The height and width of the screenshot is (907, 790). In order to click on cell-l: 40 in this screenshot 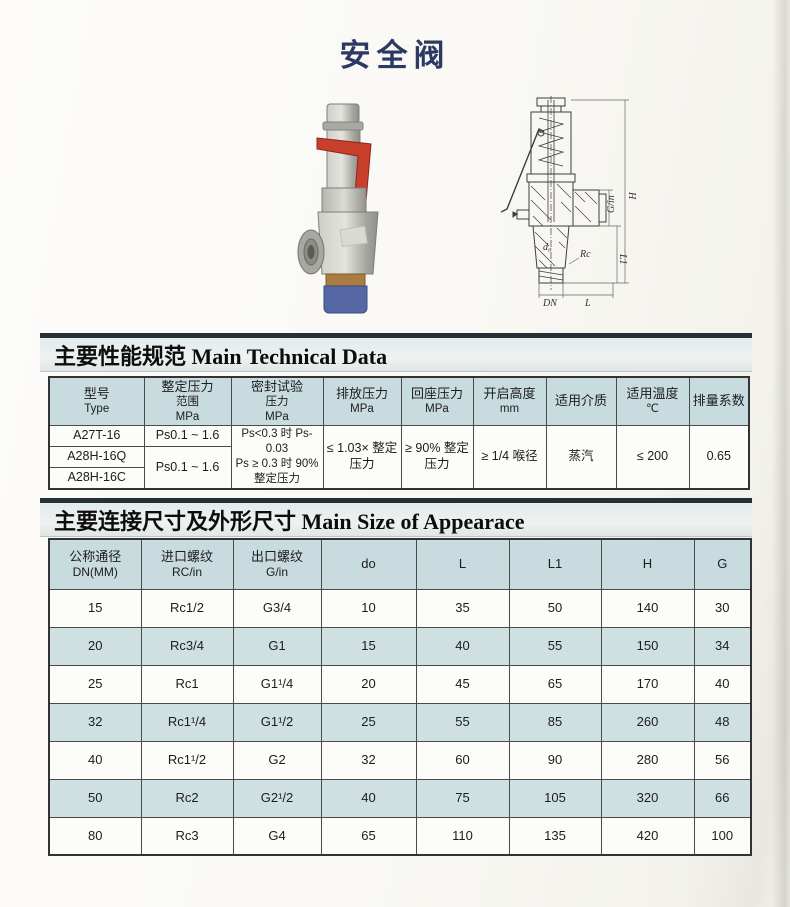, I will do `click(462, 646)`.